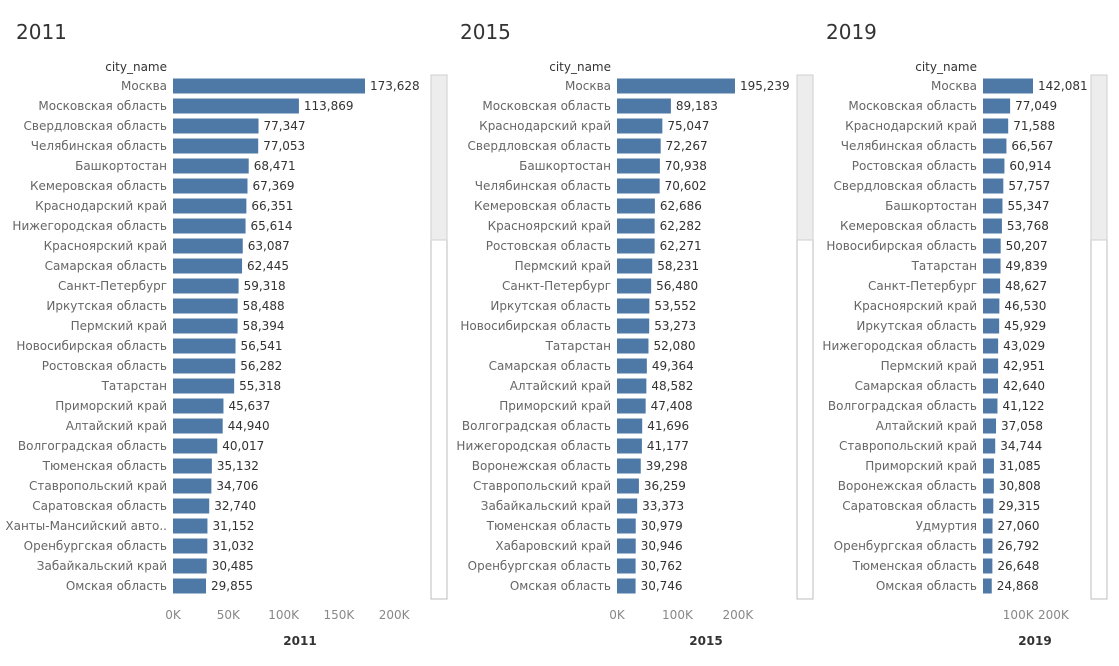 This screenshot has height=666, width=1119. Describe the element at coordinates (536, 426) in the screenshot. I see `category-label: Волгоградская область` at that location.